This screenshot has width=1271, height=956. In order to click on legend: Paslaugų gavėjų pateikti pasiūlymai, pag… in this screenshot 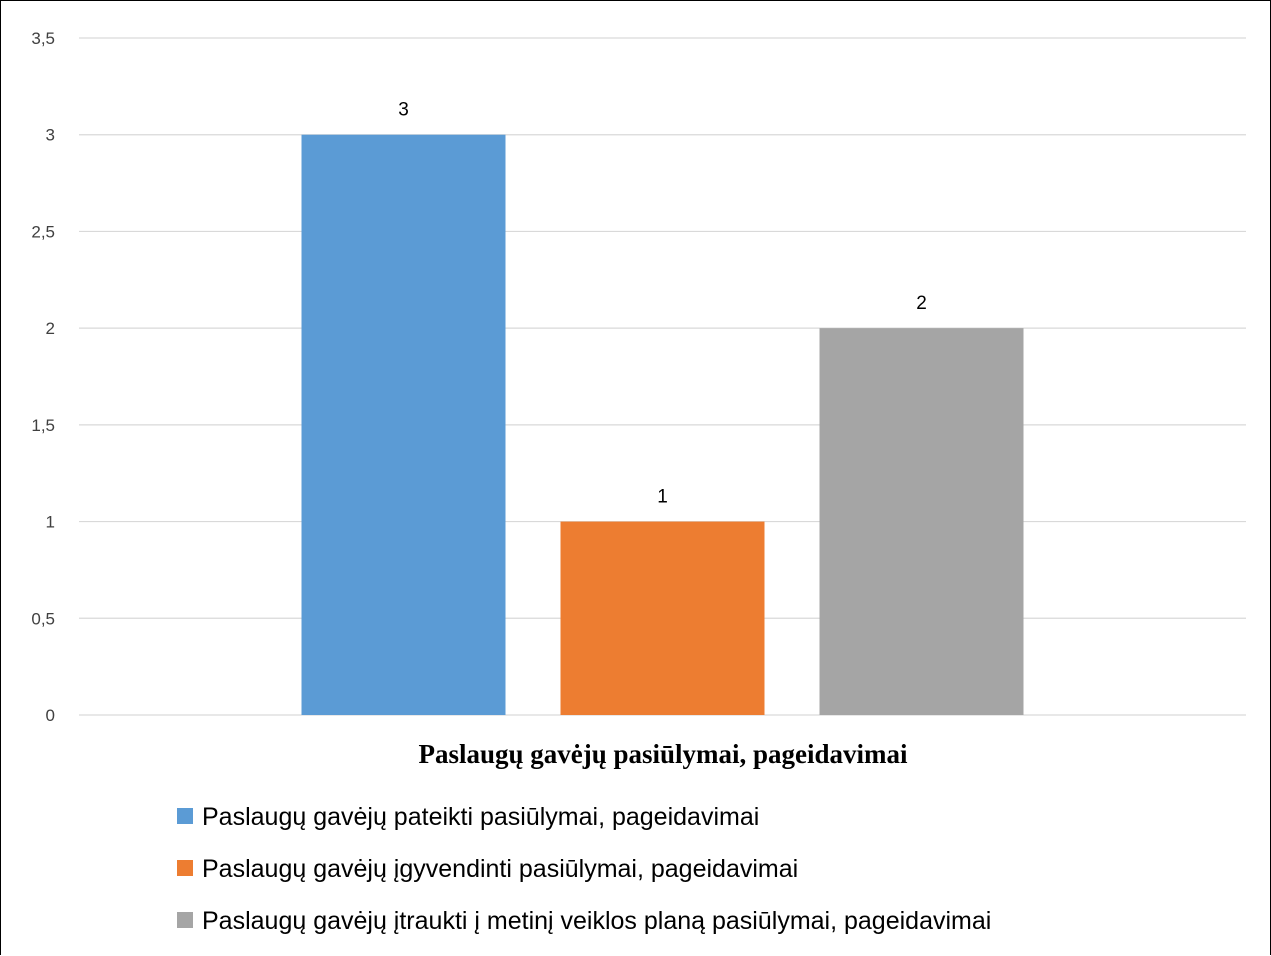, I will do `click(584, 869)`.